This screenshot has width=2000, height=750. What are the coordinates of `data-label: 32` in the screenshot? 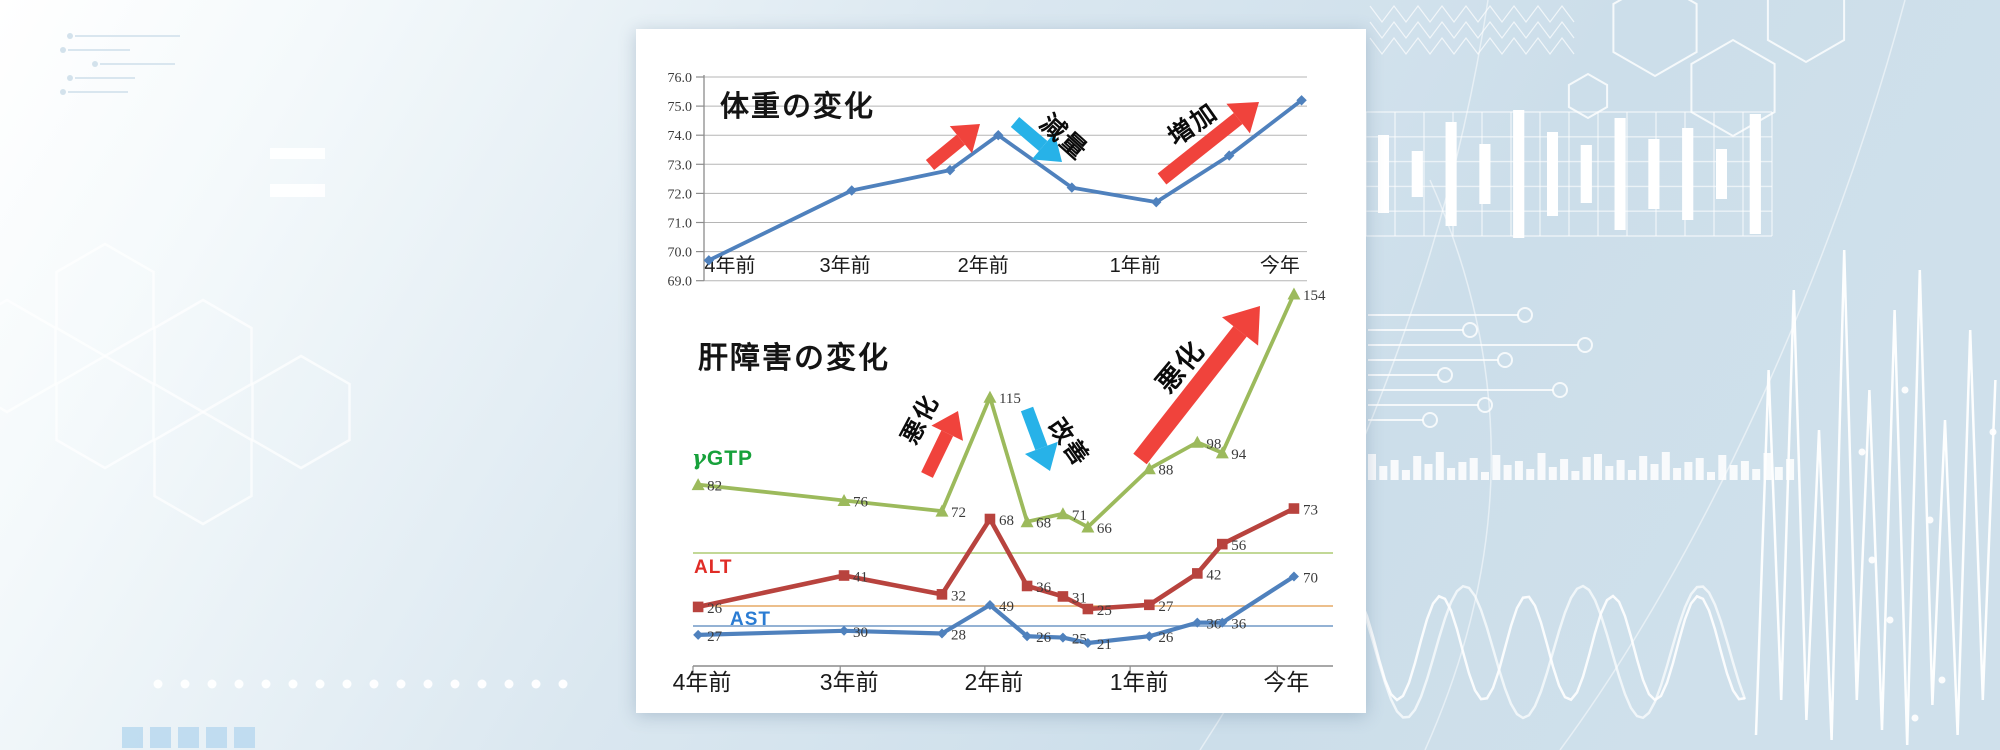 It's located at (958, 596).